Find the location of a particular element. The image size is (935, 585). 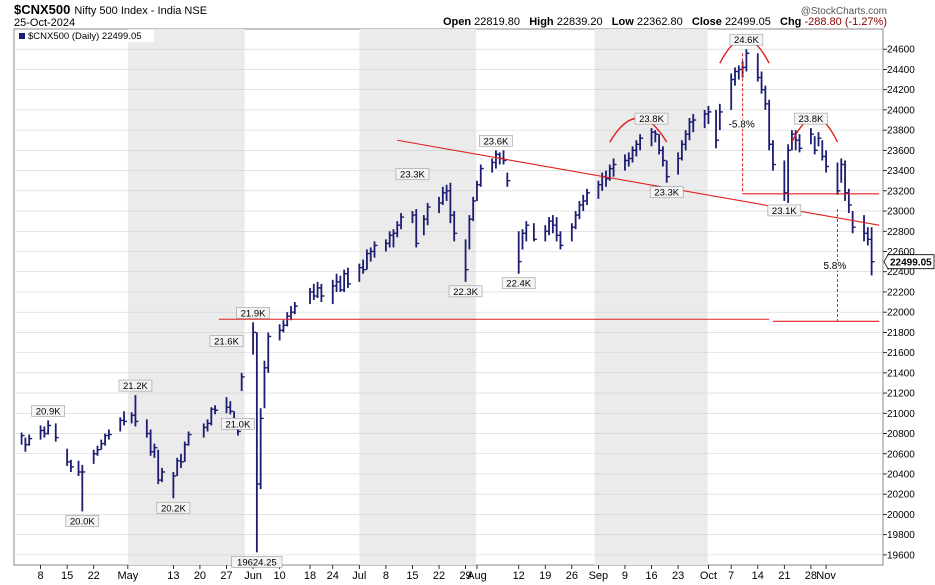

y-tick-label: 24400 is located at coordinates (901, 70).